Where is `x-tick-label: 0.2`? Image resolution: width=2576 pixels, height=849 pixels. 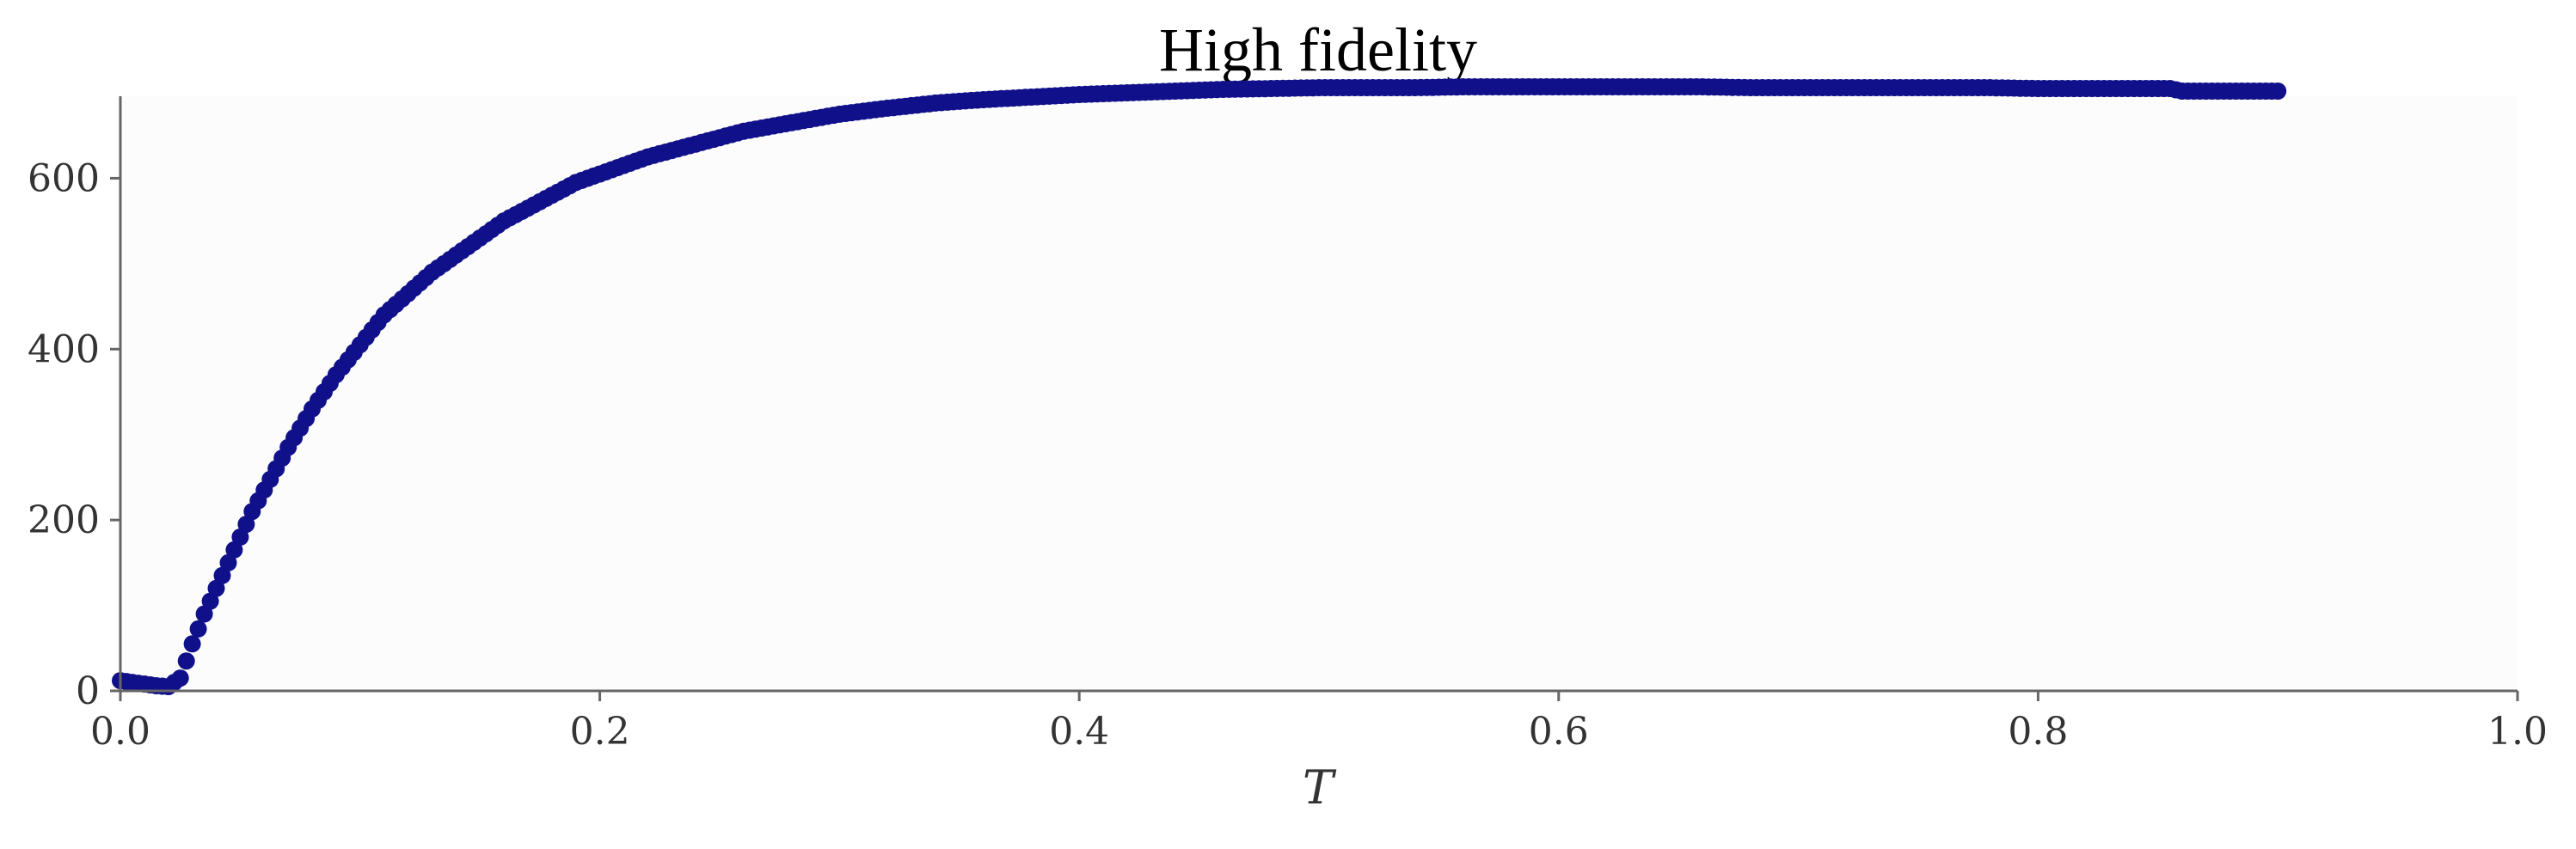
x-tick-label: 0.2 is located at coordinates (600, 732).